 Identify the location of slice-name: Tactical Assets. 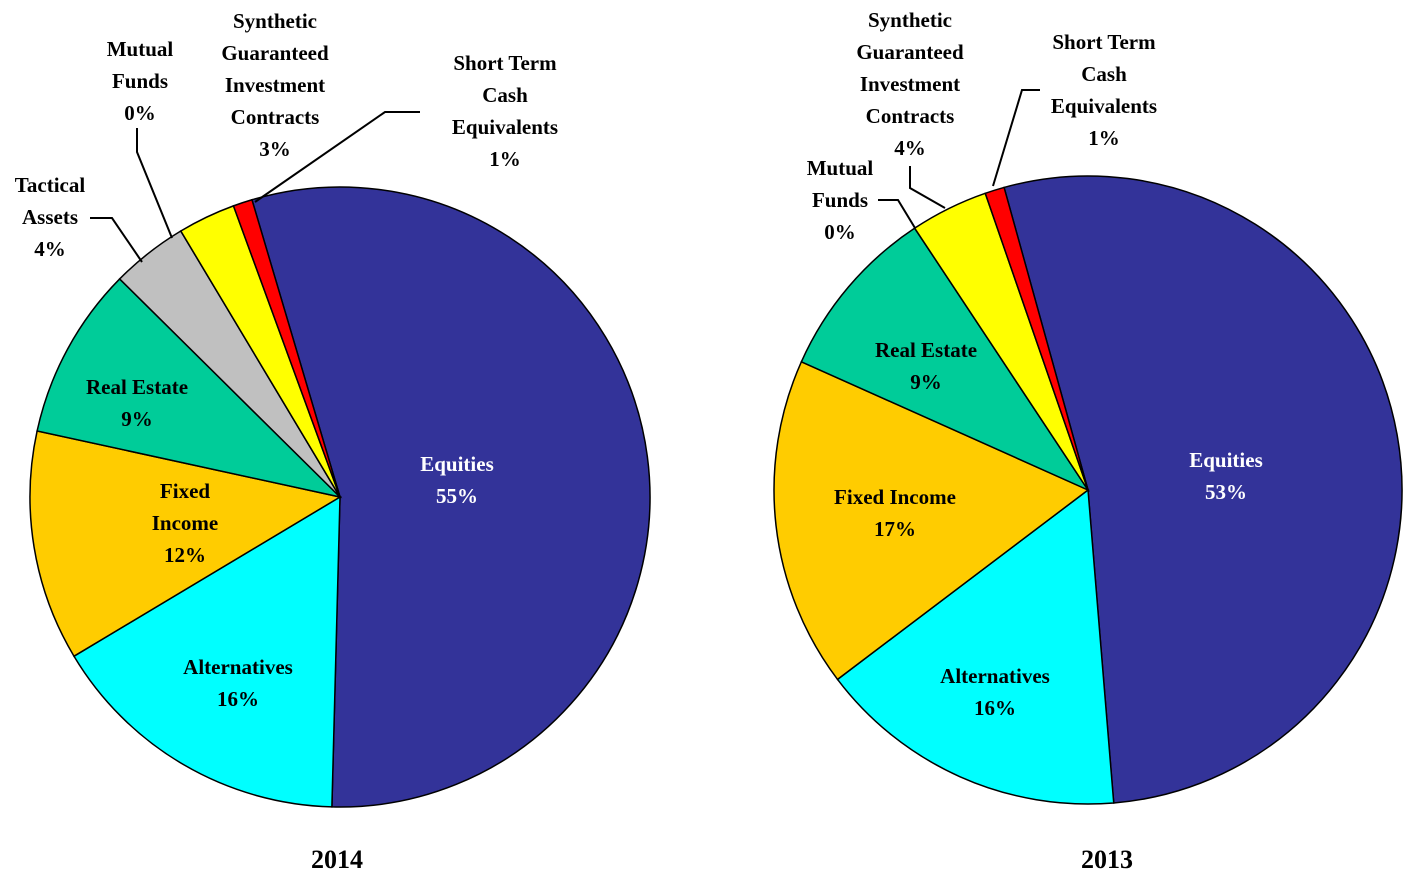
(50, 201).